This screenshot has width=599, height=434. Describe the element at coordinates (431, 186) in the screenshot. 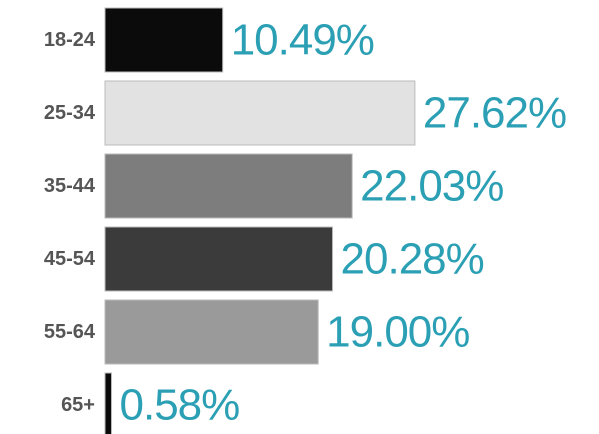

I see `value-label: 22.03%` at that location.